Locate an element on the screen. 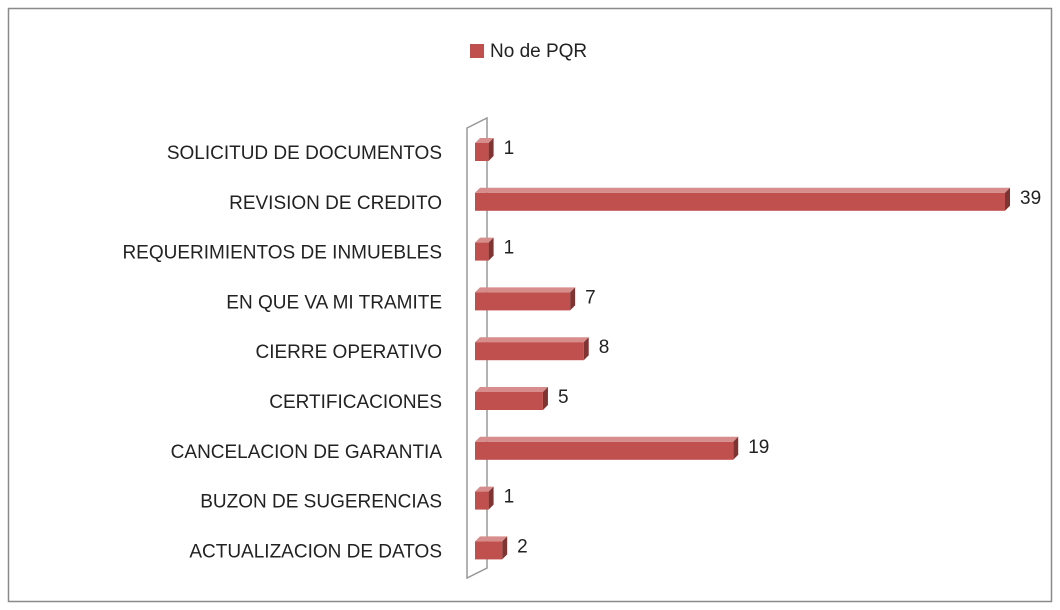  data-label: 19 is located at coordinates (758, 447).